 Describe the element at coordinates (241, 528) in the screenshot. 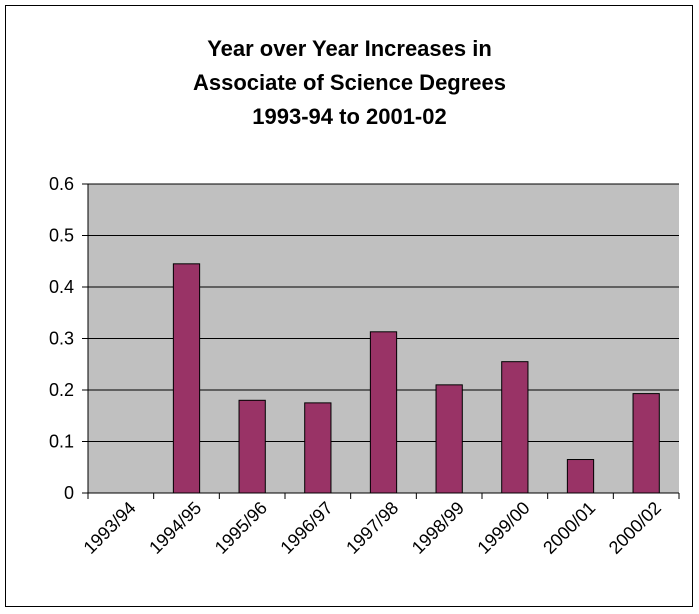

I see `x-tick-label: 1995/96` at that location.